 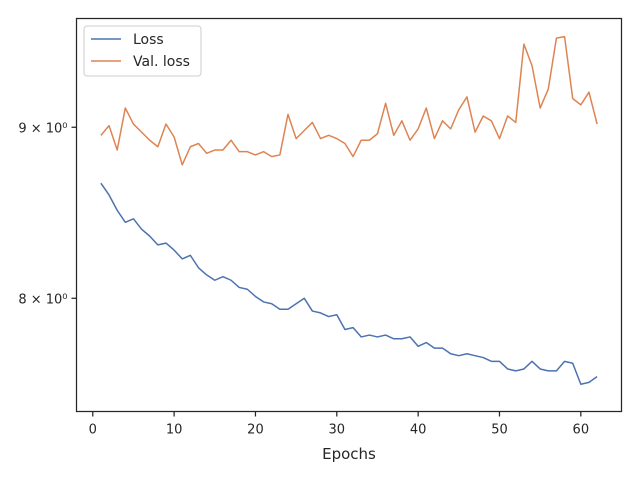 I want to click on x-tick-label: 20, so click(x=255, y=430).